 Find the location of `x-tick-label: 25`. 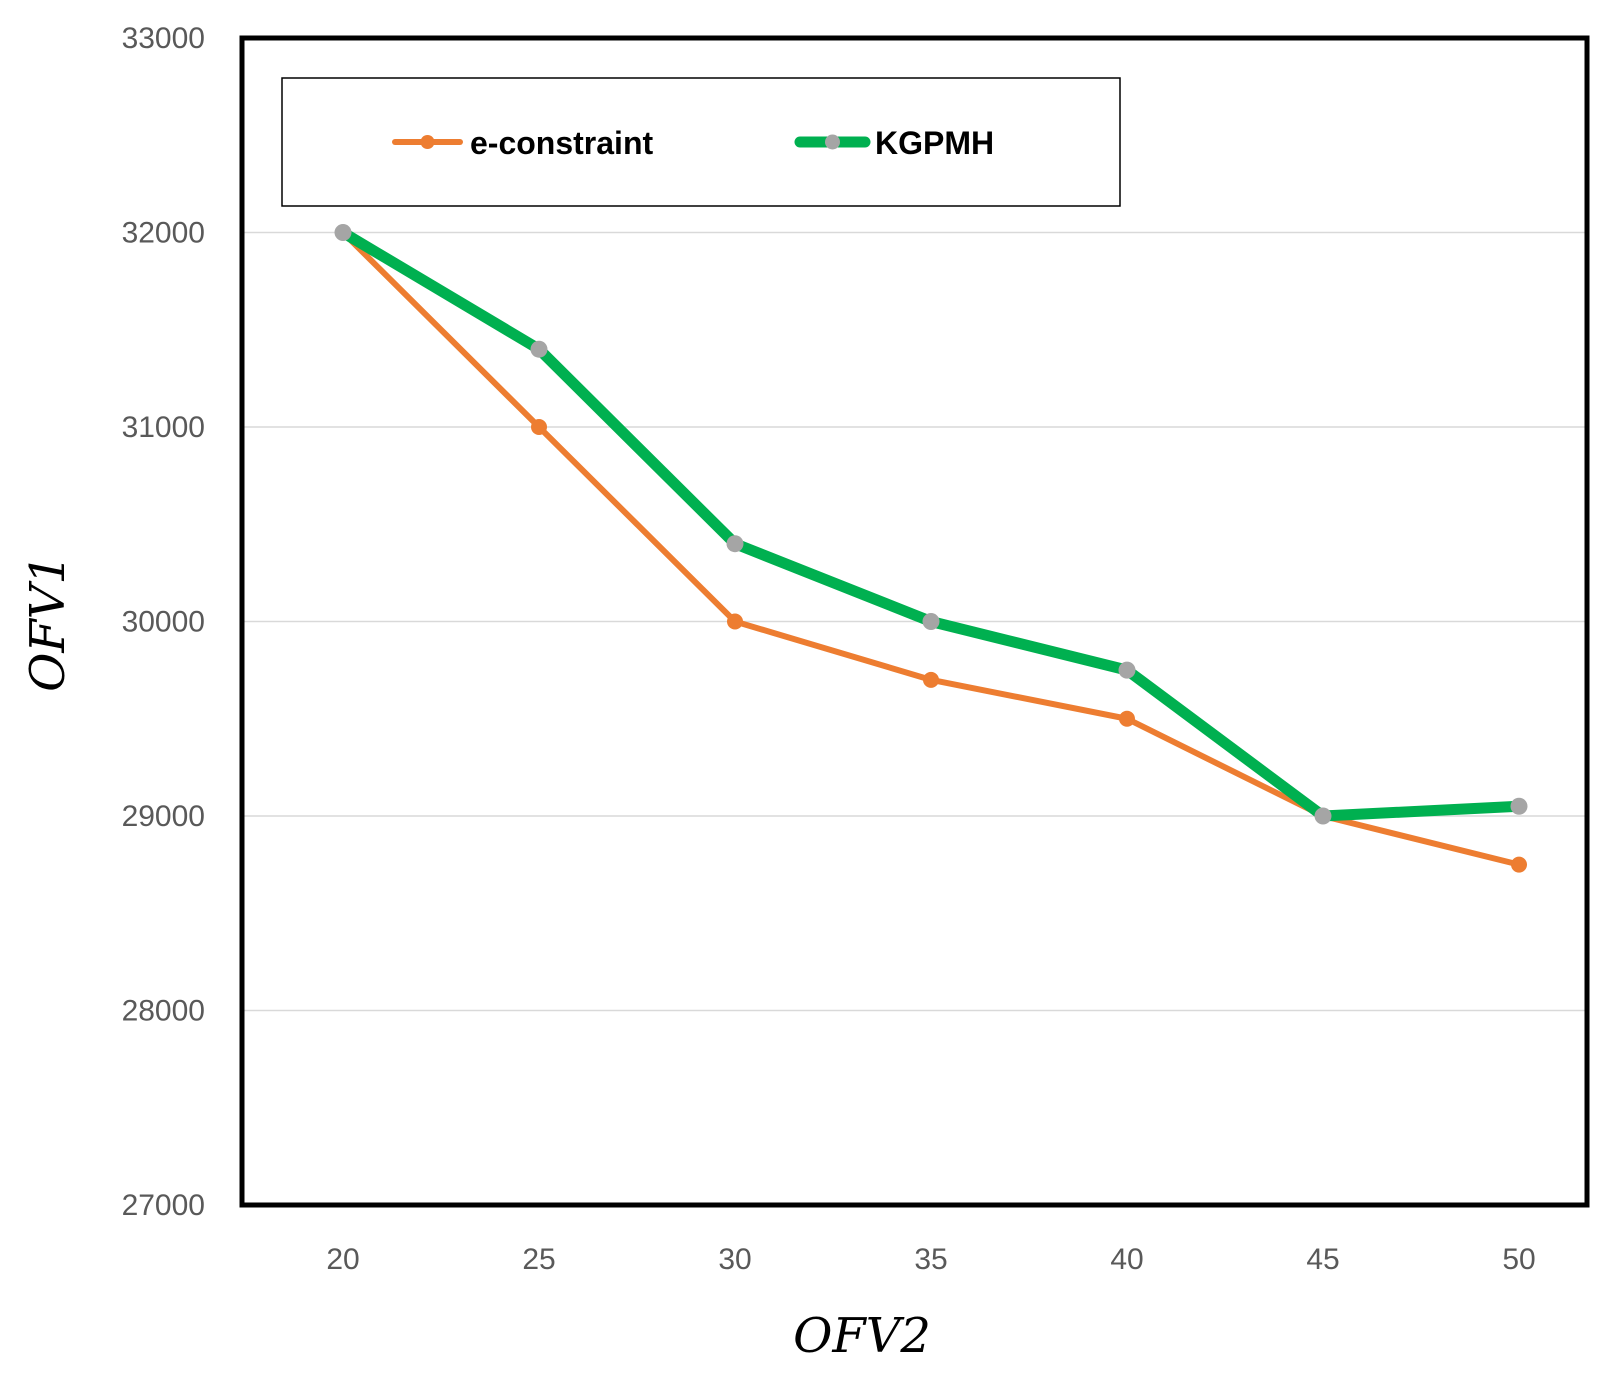

x-tick-label: 25 is located at coordinates (538, 1259).